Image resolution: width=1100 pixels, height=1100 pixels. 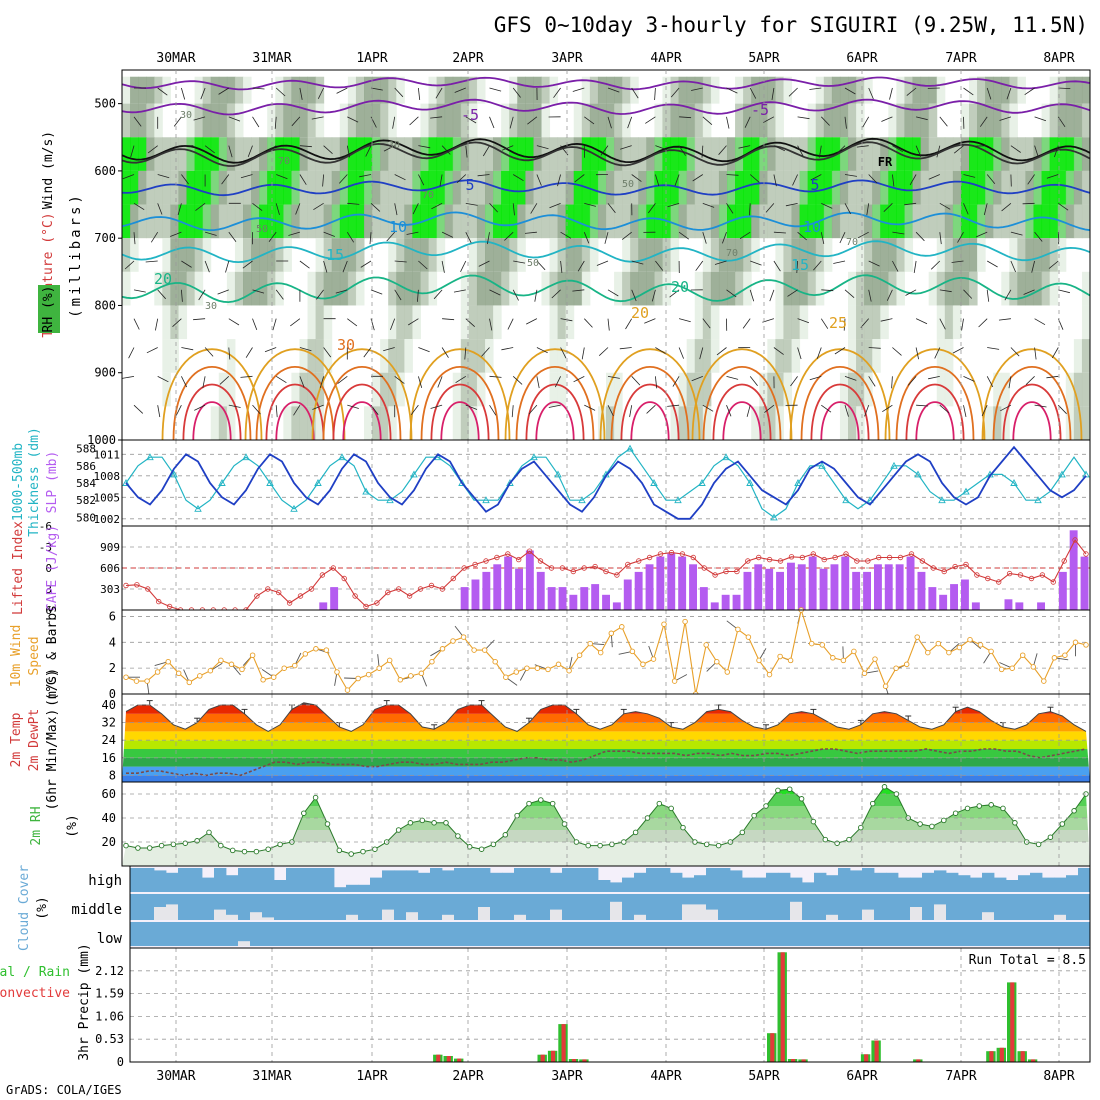 I want to click on profile-tick-label-700: 700, so click(x=105, y=238).